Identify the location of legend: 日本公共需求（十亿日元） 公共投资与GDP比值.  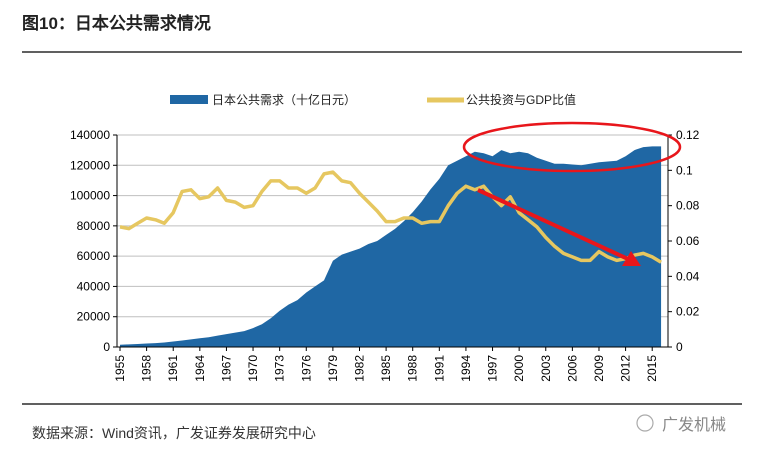
(373, 99).